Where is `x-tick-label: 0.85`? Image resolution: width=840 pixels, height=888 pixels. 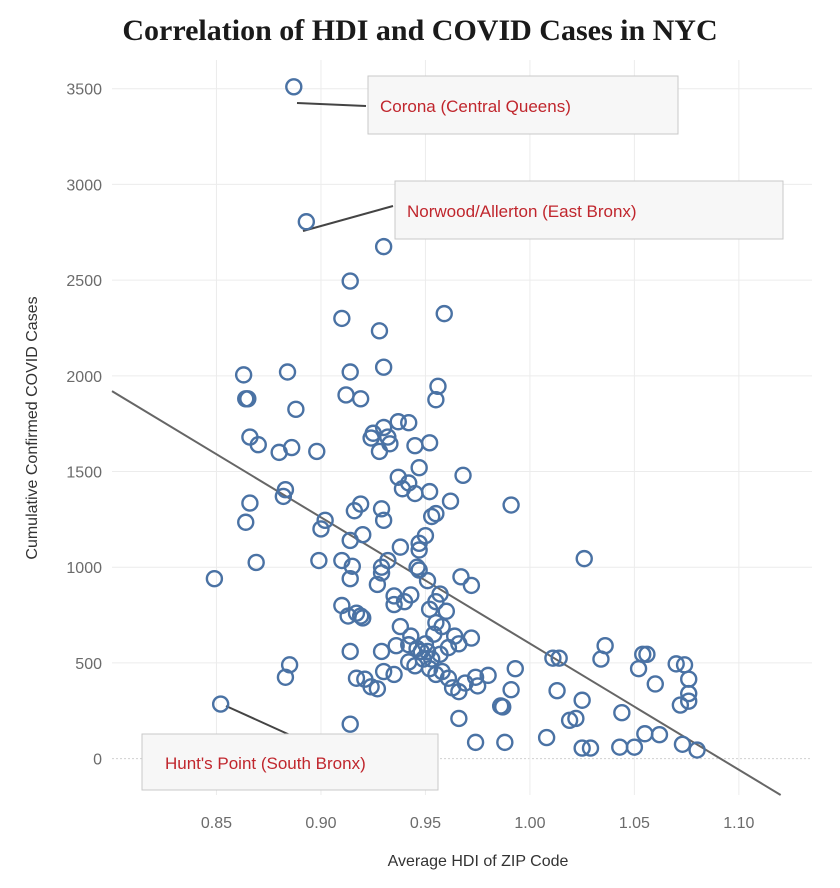 x-tick-label: 0.85 is located at coordinates (216, 823).